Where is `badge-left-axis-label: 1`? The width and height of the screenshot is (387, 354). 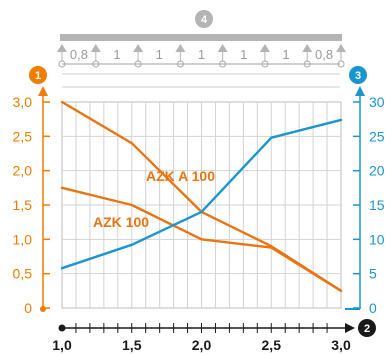 badge-left-axis-label: 1 is located at coordinates (38, 76).